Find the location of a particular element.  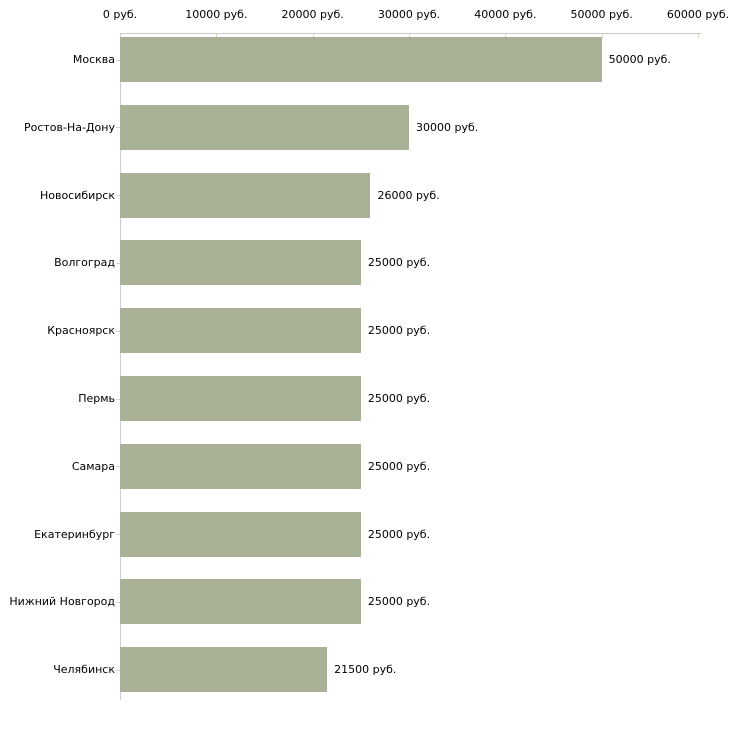

category-label: Волгоград is located at coordinates (84, 263).